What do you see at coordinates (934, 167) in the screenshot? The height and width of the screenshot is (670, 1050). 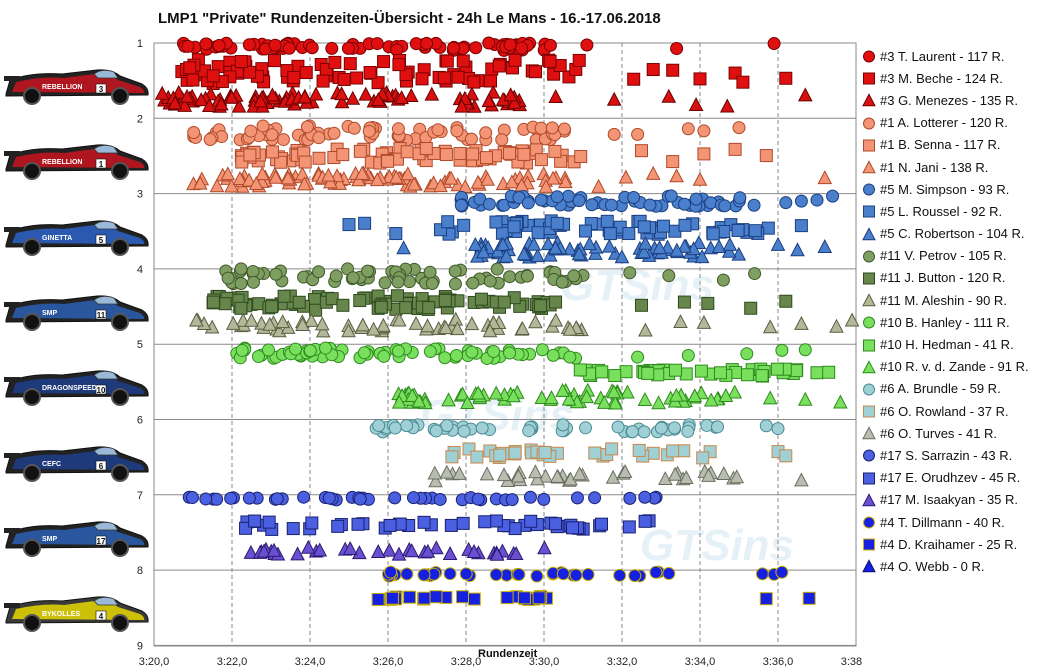 I see `legend-label: #1 N. Jani - 138 R.` at bounding box center [934, 167].